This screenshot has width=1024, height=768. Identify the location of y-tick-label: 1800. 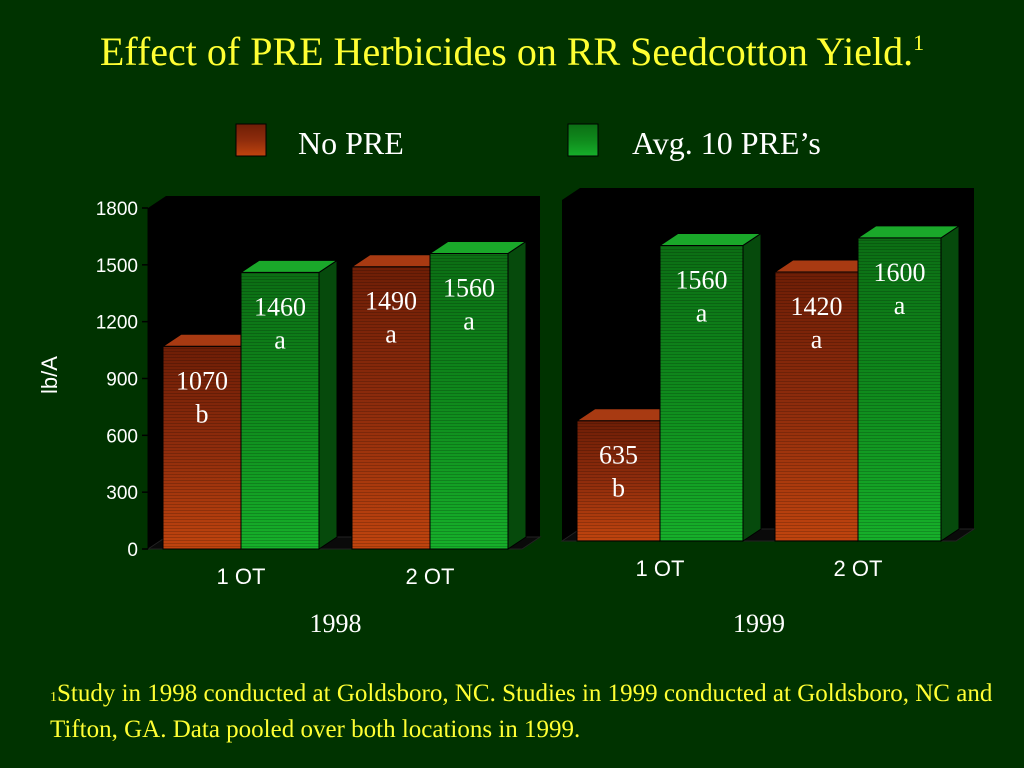
(117, 209).